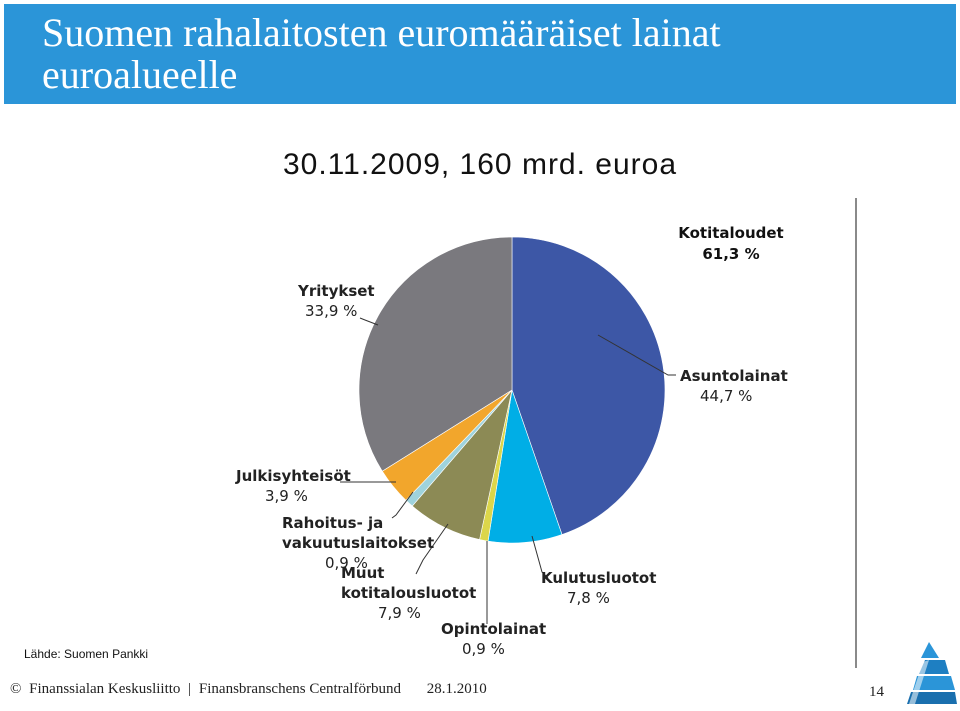 Image resolution: width=960 pixels, height=711 pixels. Describe the element at coordinates (358, 543) in the screenshot. I see `slice-label-name-5-line-2: vakuutuslaitokset` at that location.